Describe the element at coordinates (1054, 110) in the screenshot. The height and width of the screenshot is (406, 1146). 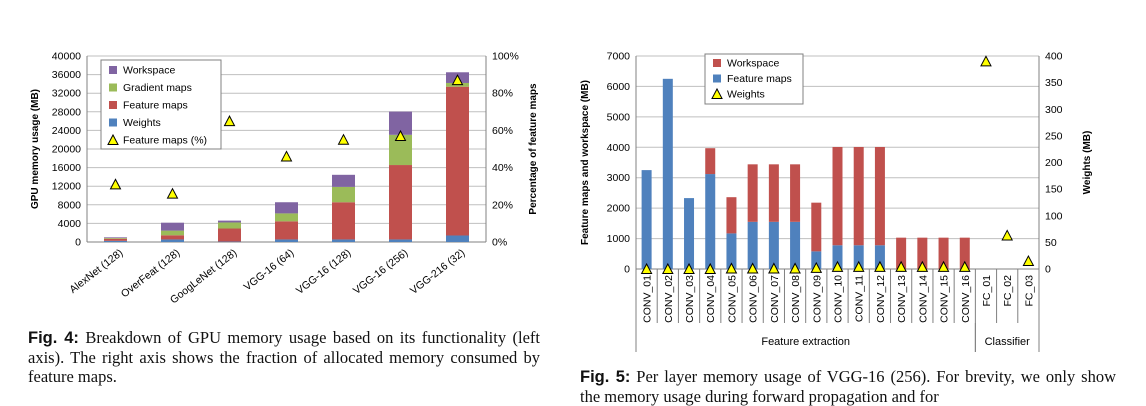
I see `y2-tick-label: 300` at that location.